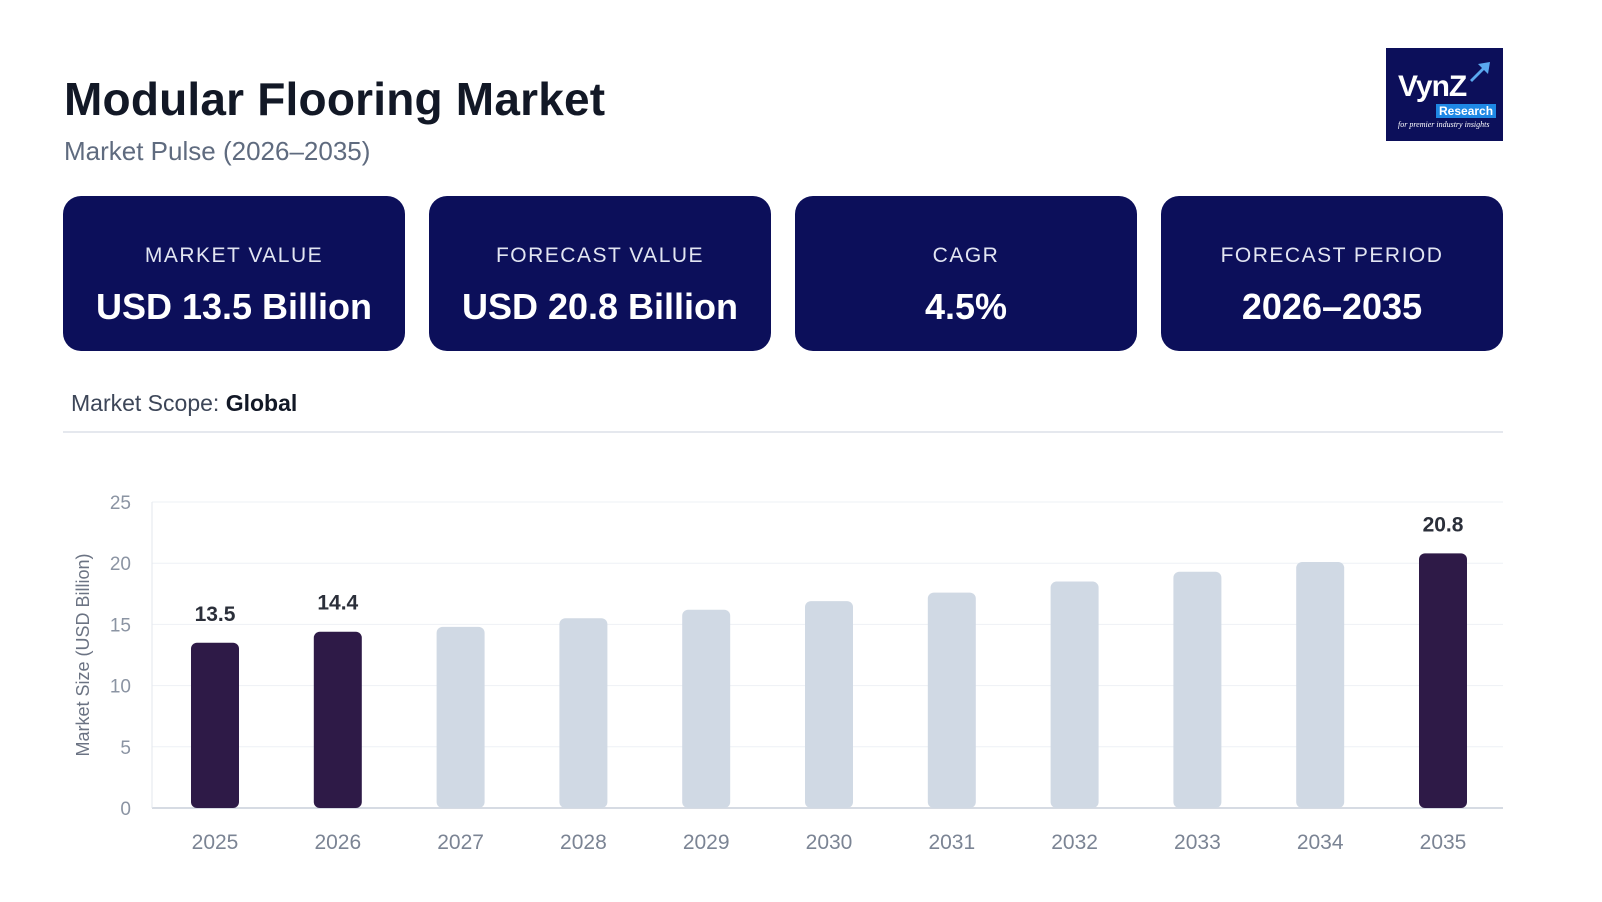 Image resolution: width=1602 pixels, height=902 pixels. What do you see at coordinates (460, 717) in the screenshot?
I see `bar-2027` at bounding box center [460, 717].